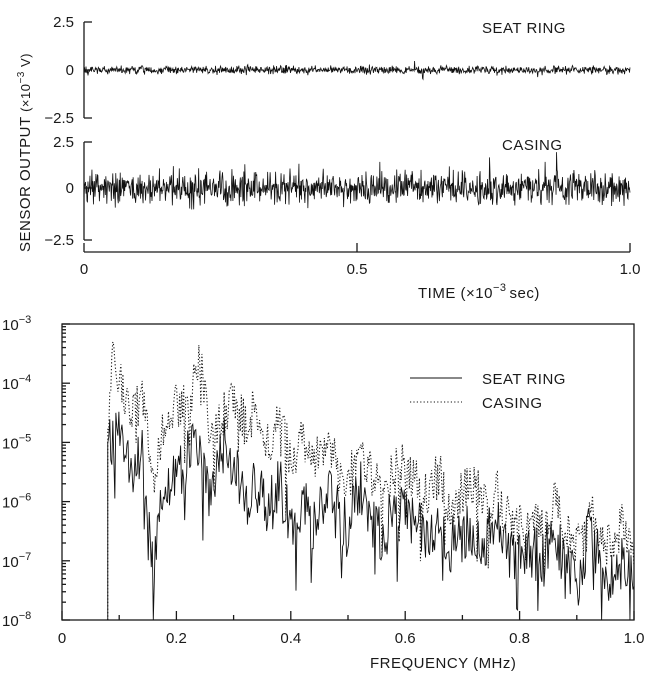 Image resolution: width=647 pixels, height=673 pixels. Describe the element at coordinates (524, 28) in the screenshot. I see `series-label-seat-ring: SEAT RING` at that location.